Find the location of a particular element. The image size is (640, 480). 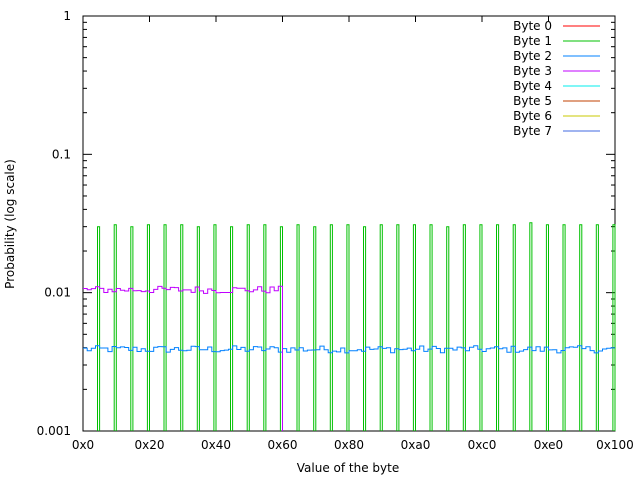

y-tick-label: 0.1 is located at coordinates (61, 154).